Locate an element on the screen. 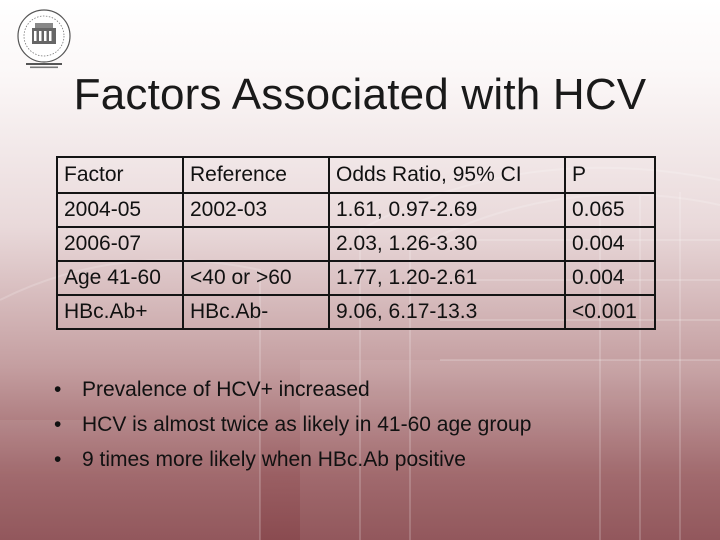 The width and height of the screenshot is (720, 540). table-header-row: Factor Reference Odds Ratio, 95% CI P is located at coordinates (356, 175).